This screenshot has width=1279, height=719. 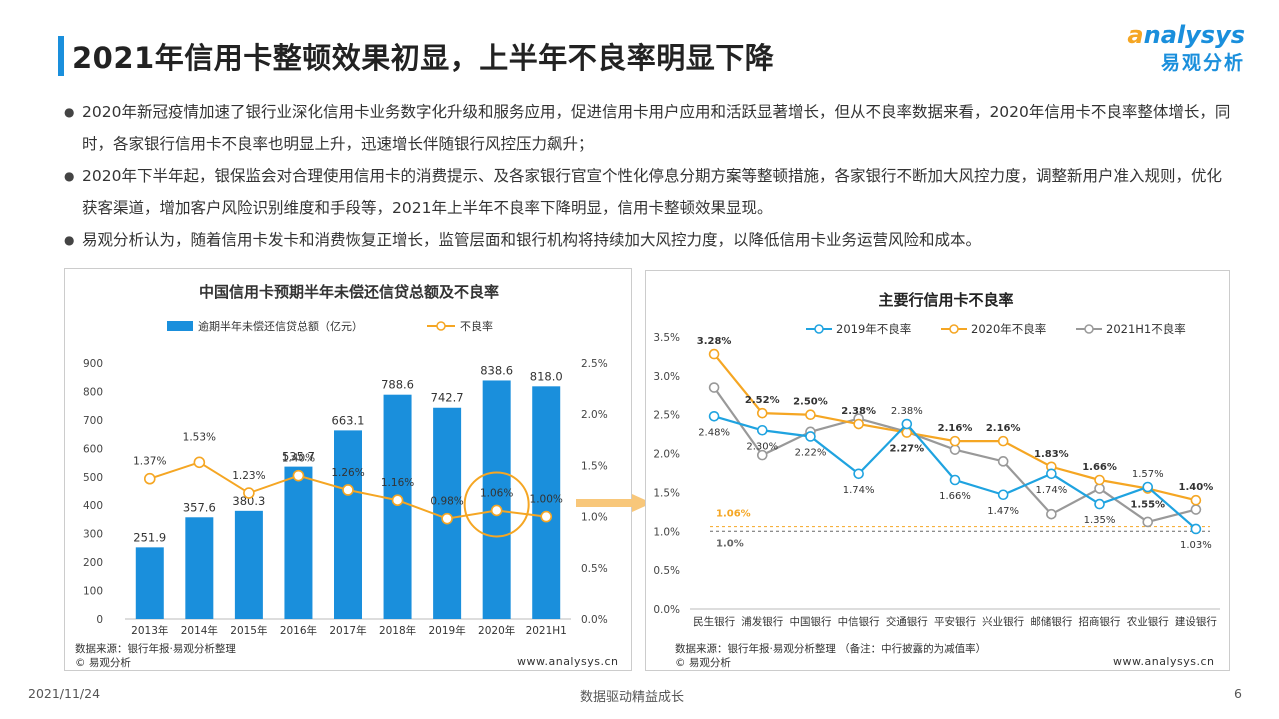 I want to click on reference-line-label: 1.06%, so click(x=733, y=514).